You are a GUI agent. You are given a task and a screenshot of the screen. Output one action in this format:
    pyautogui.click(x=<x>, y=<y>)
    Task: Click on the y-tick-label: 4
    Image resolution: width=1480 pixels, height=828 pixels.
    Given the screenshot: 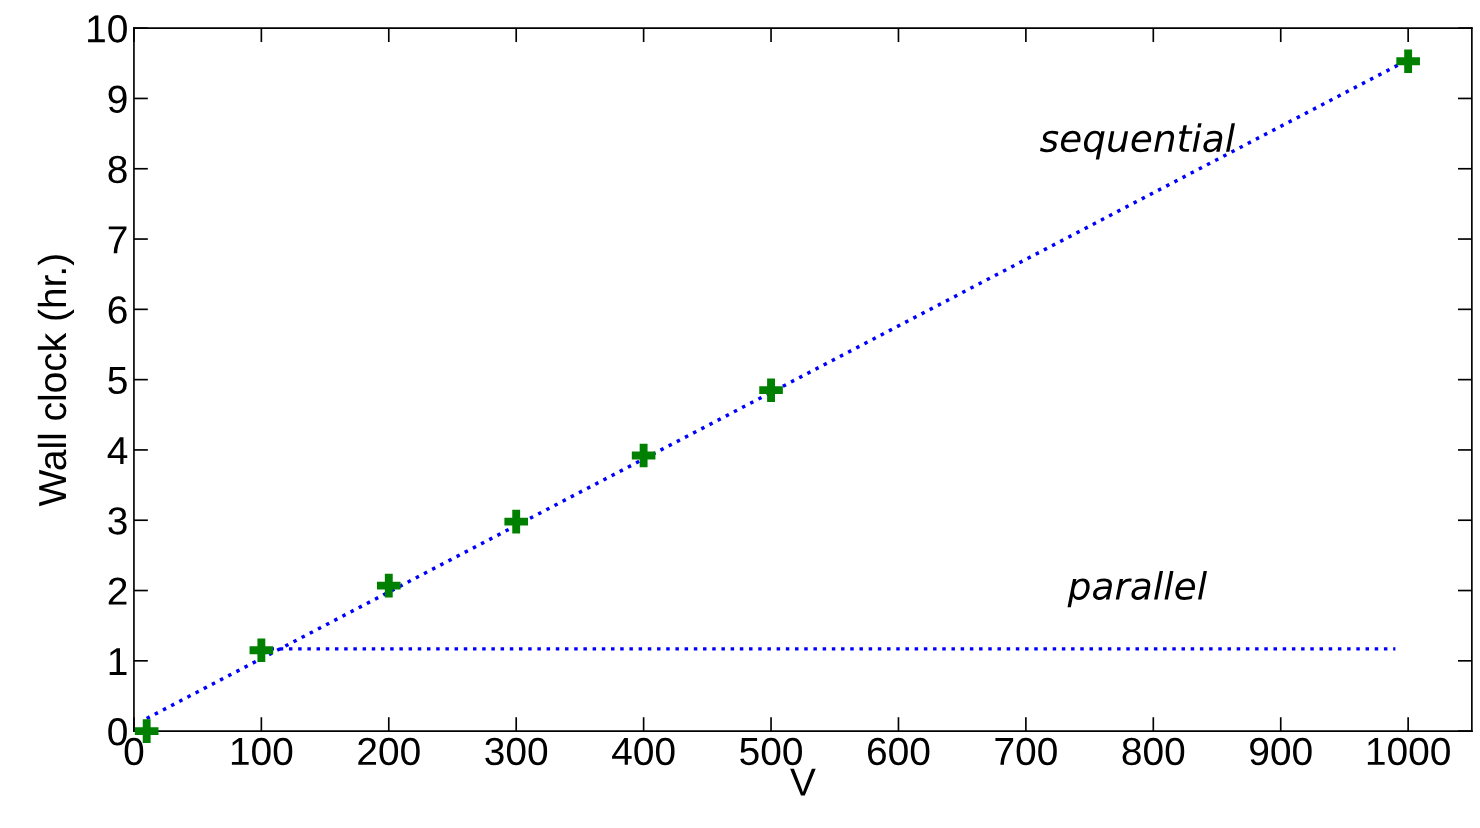 What is the action you would take?
    pyautogui.click(x=117, y=451)
    